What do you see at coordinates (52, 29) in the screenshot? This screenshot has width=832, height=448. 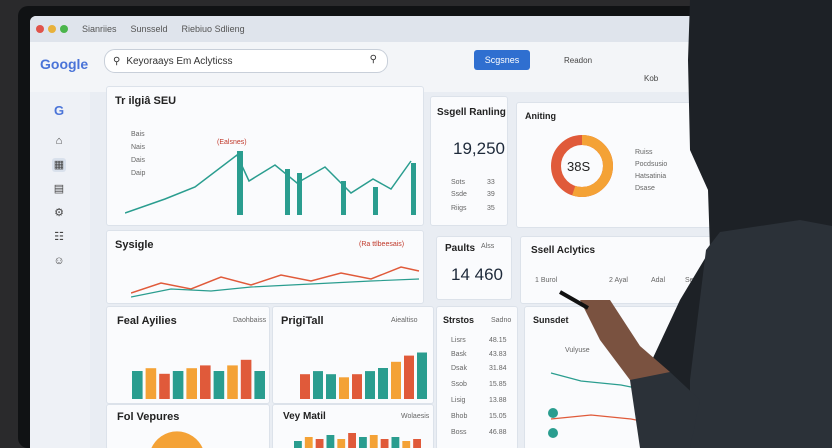 I see `minimize-window-icon` at bounding box center [52, 29].